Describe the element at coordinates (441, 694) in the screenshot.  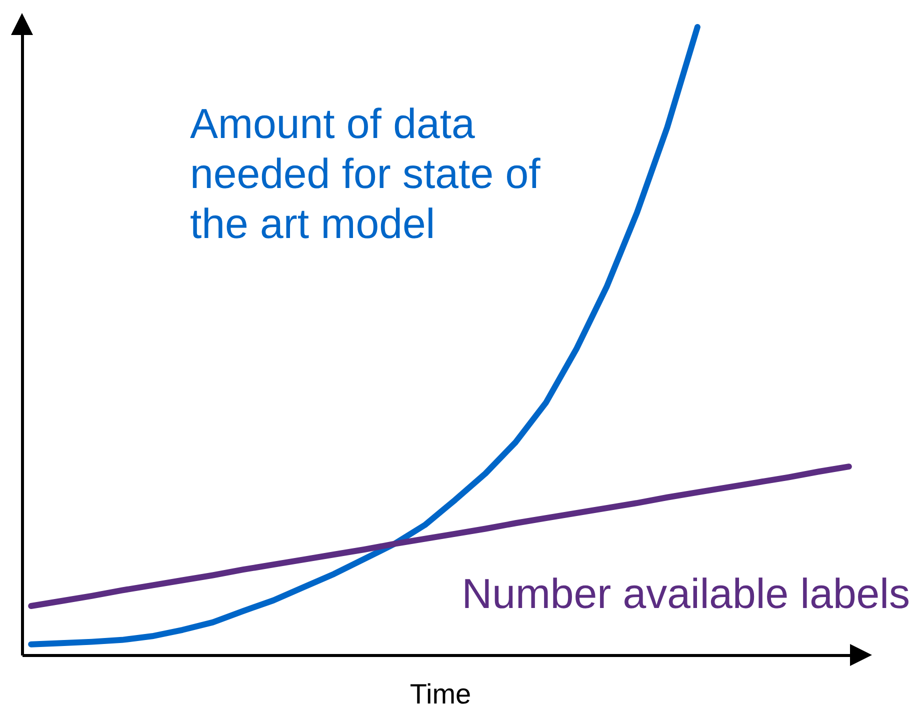
I see `x-axis-title: Time` at that location.